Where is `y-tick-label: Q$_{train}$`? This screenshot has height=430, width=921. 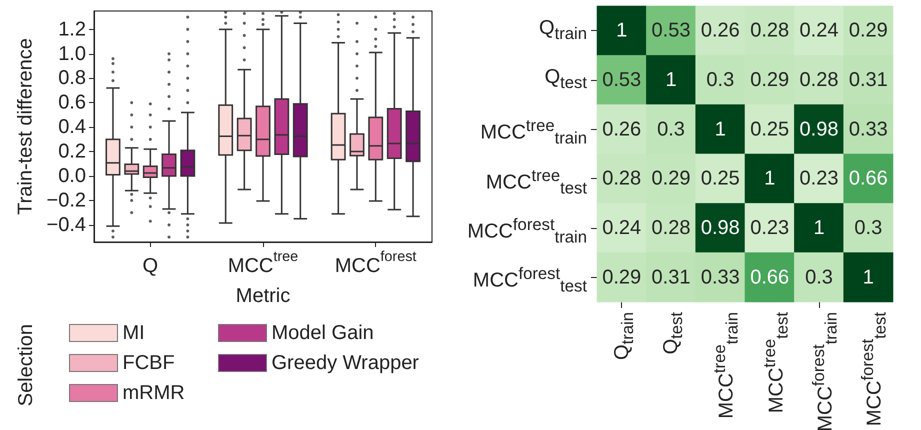 y-tick-label: Q$_{train}$ is located at coordinates (563, 30).